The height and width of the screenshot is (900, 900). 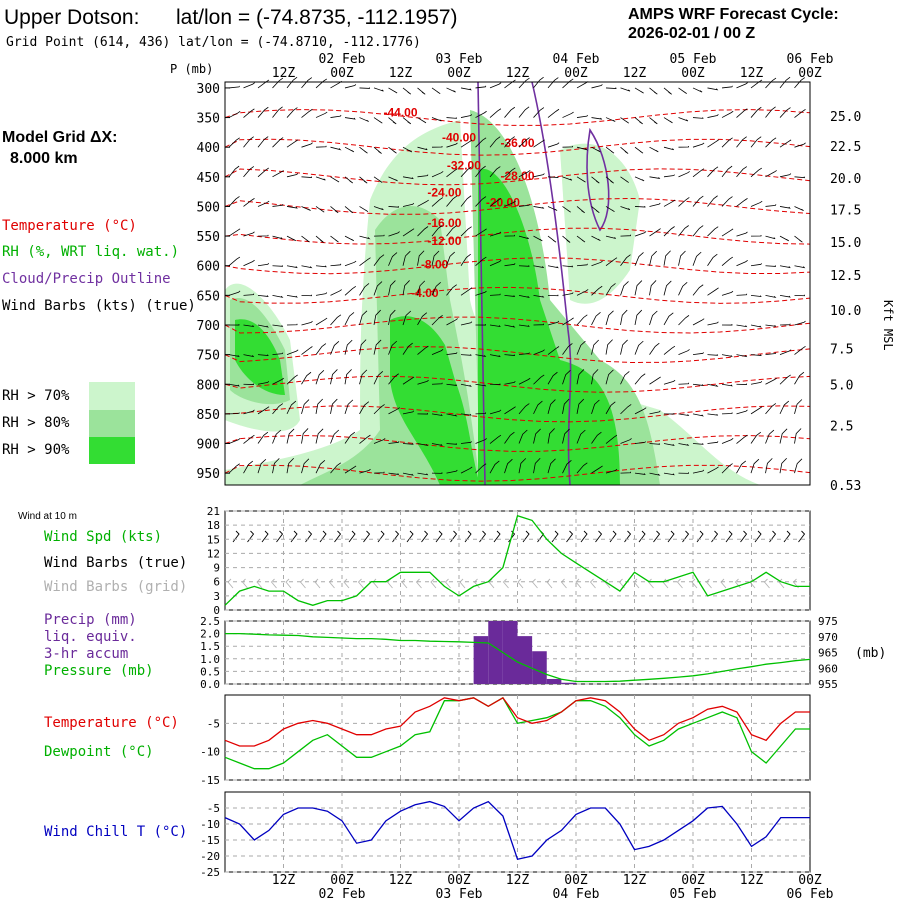 What do you see at coordinates (208, 178) in the screenshot?
I see `pressure-tick-label: 450` at bounding box center [208, 178].